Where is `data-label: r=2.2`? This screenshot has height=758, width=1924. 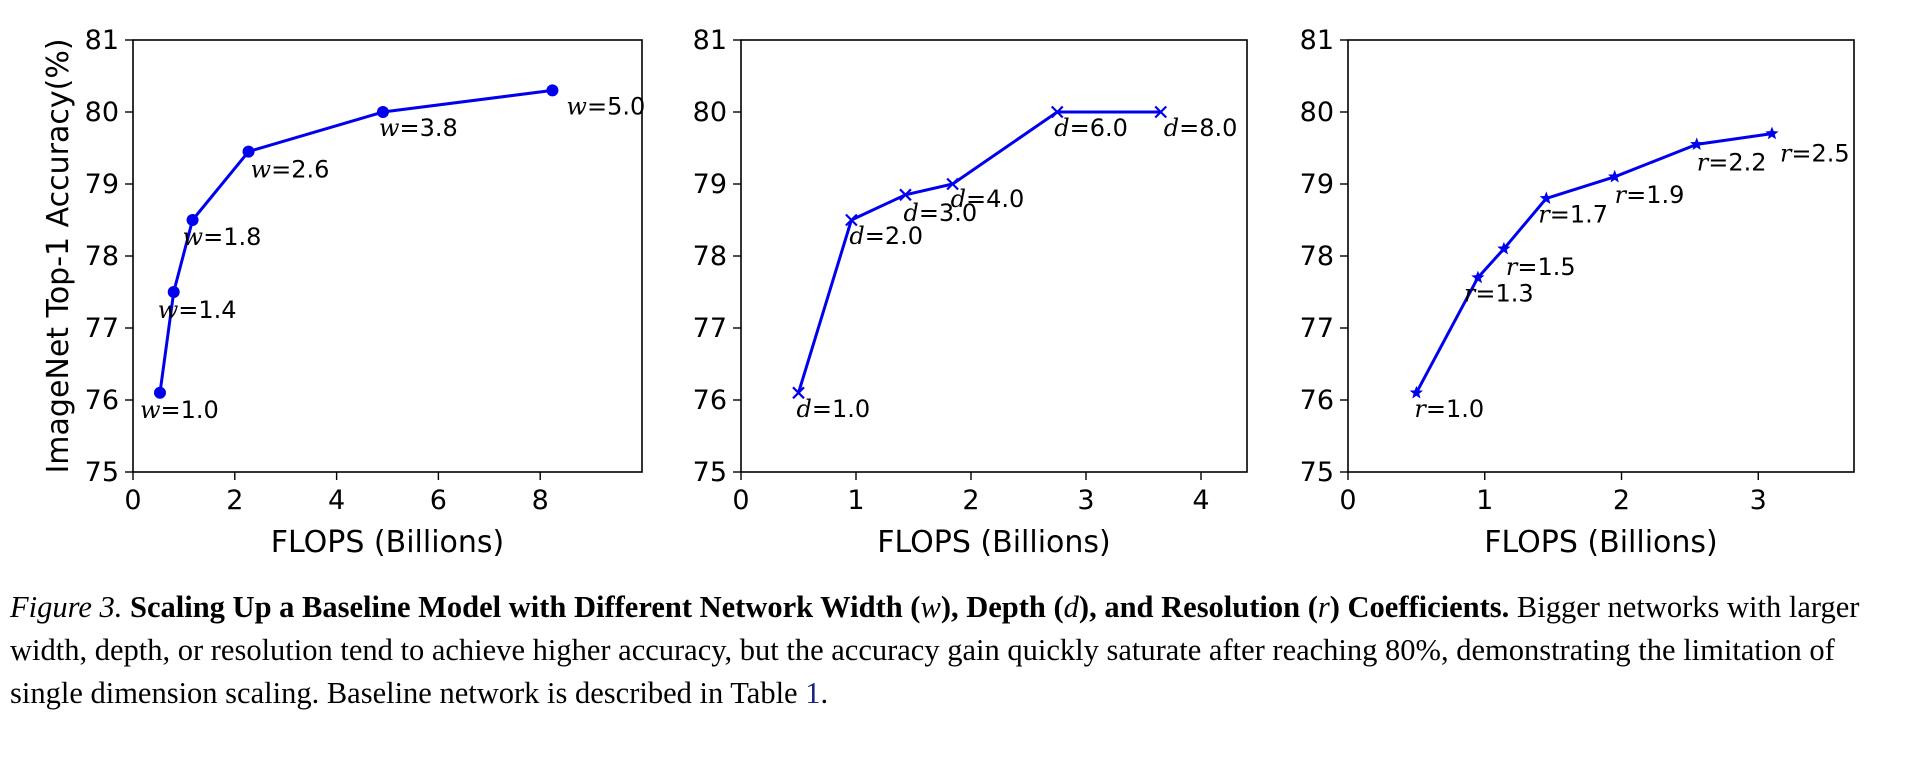
data-label: r=2.2 is located at coordinates (1732, 162).